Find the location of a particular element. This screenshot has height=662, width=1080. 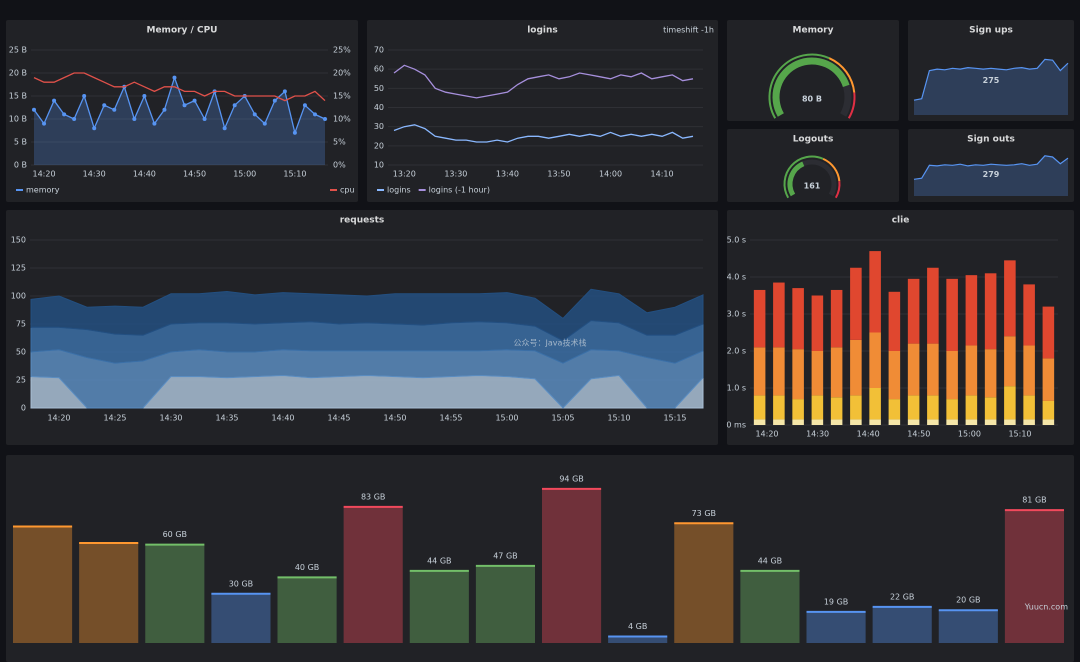

panel-title: Sign ups is located at coordinates (991, 31).